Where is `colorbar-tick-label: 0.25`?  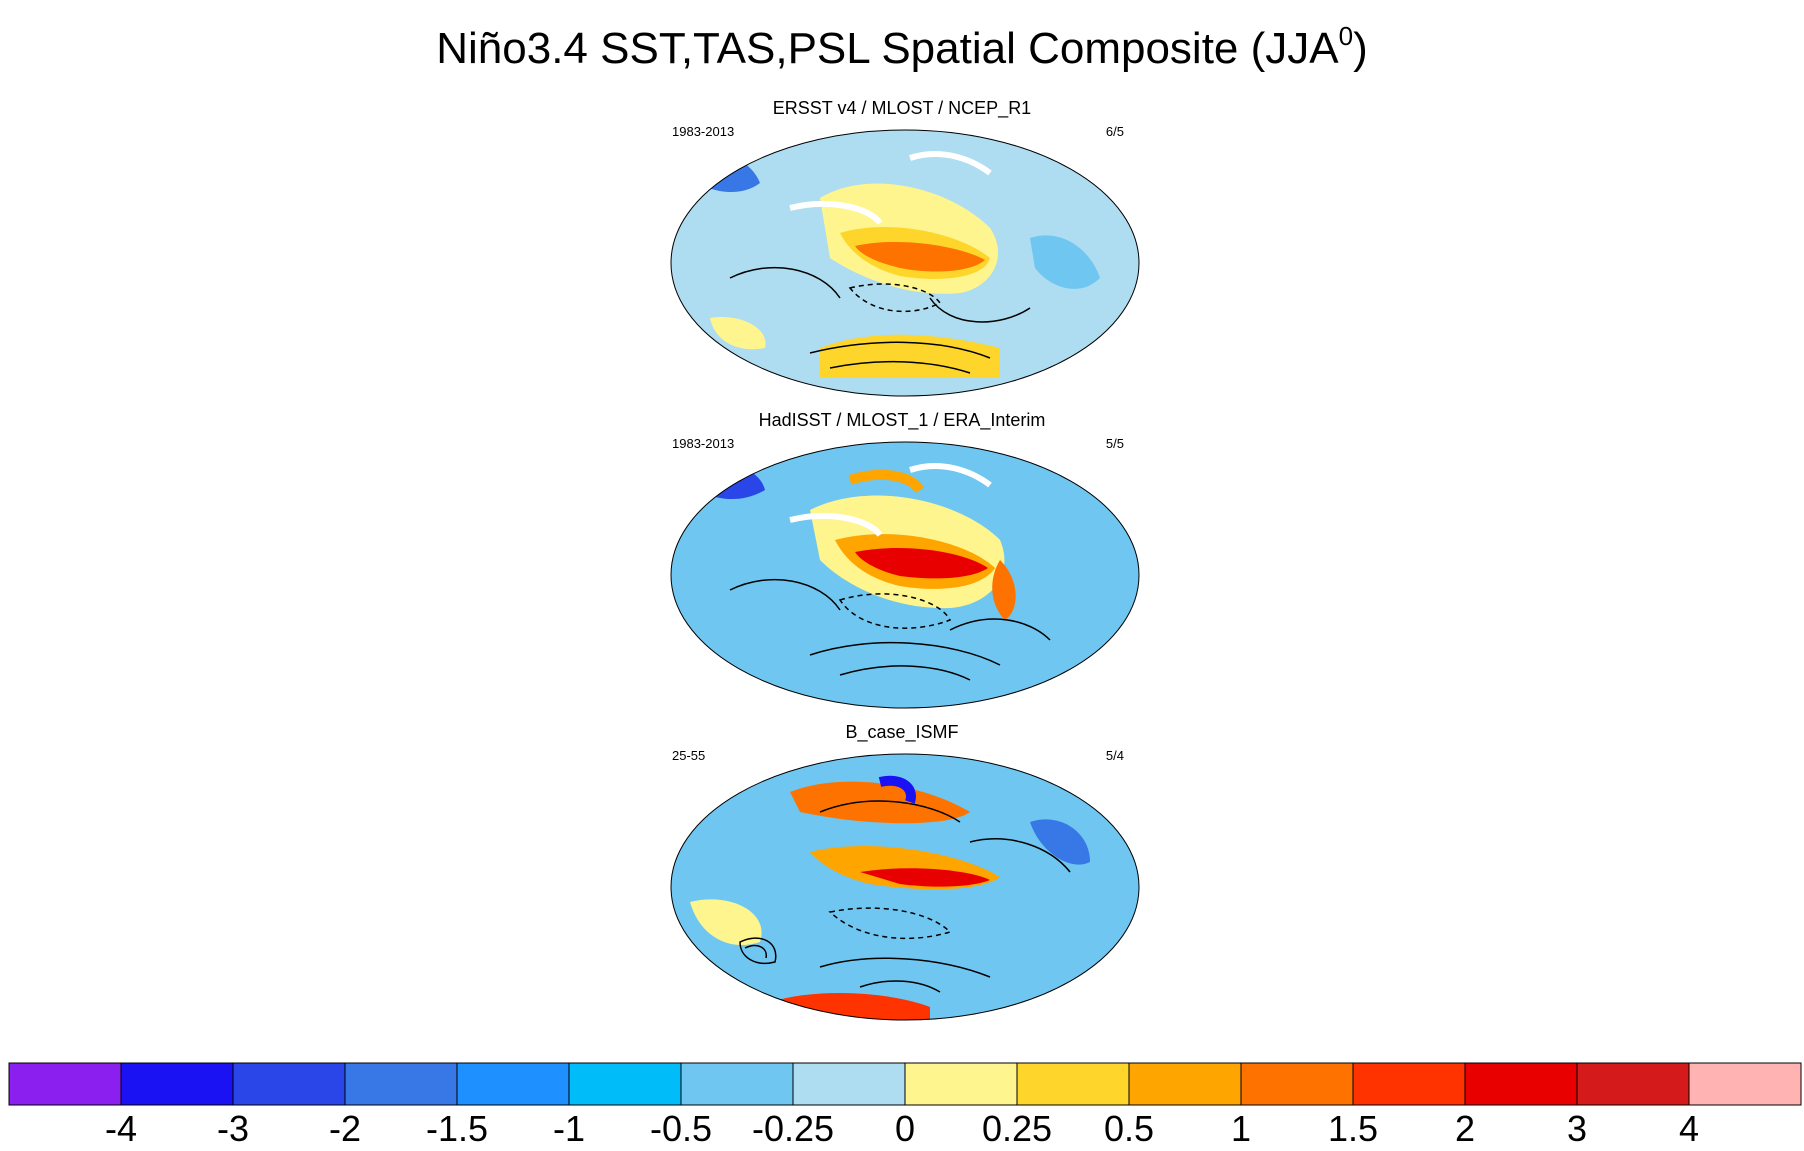 colorbar-tick-label: 0.25 is located at coordinates (1017, 1128).